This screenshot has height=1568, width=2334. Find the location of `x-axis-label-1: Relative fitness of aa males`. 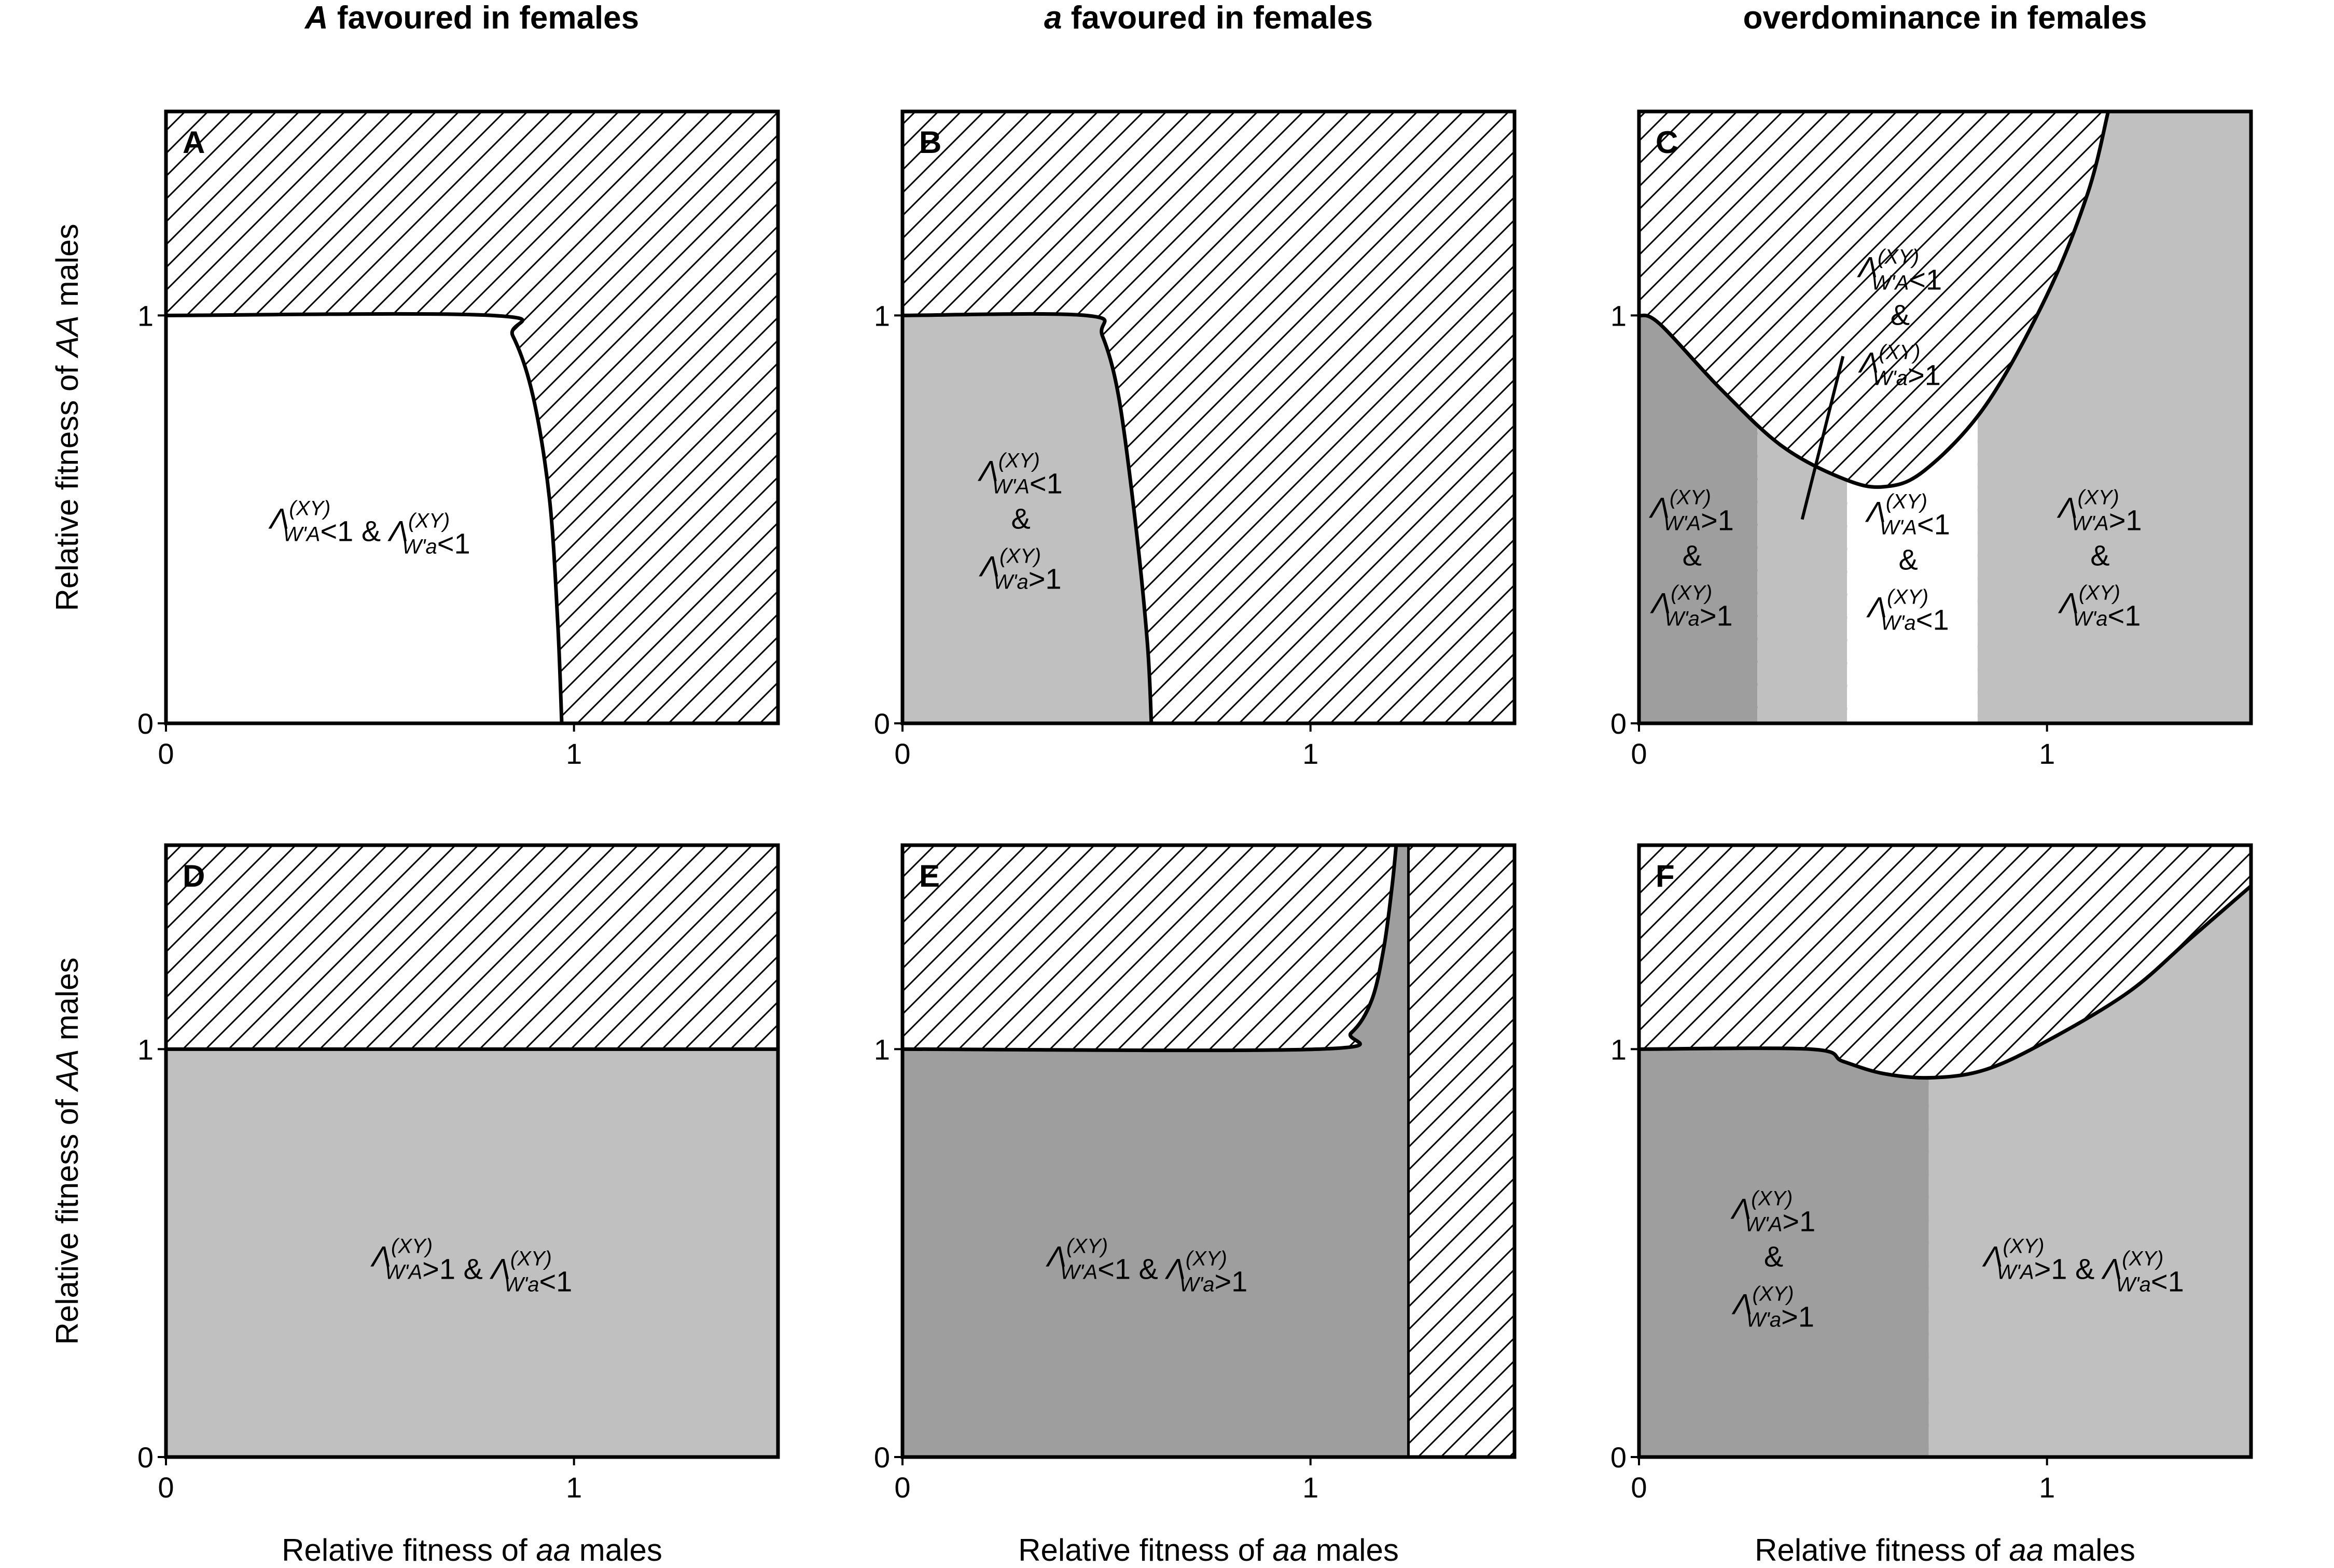

x-axis-label-1: Relative fitness of aa males is located at coordinates (472, 1549).